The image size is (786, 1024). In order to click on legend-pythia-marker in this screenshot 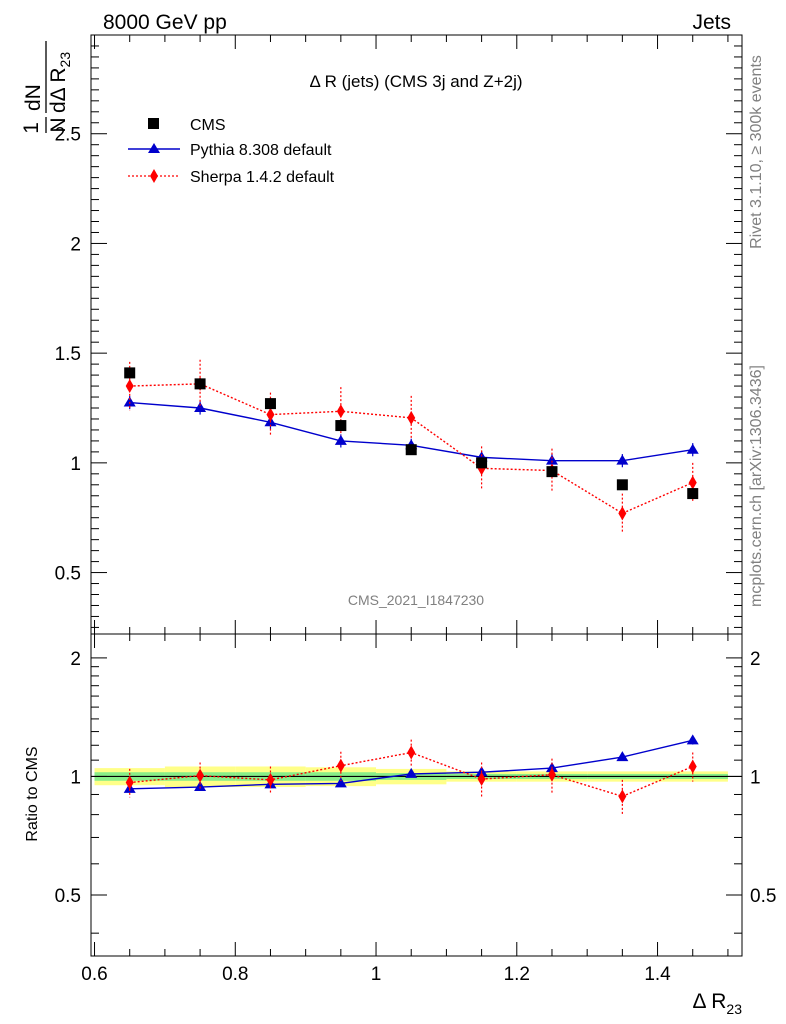, I will do `click(154, 148)`.